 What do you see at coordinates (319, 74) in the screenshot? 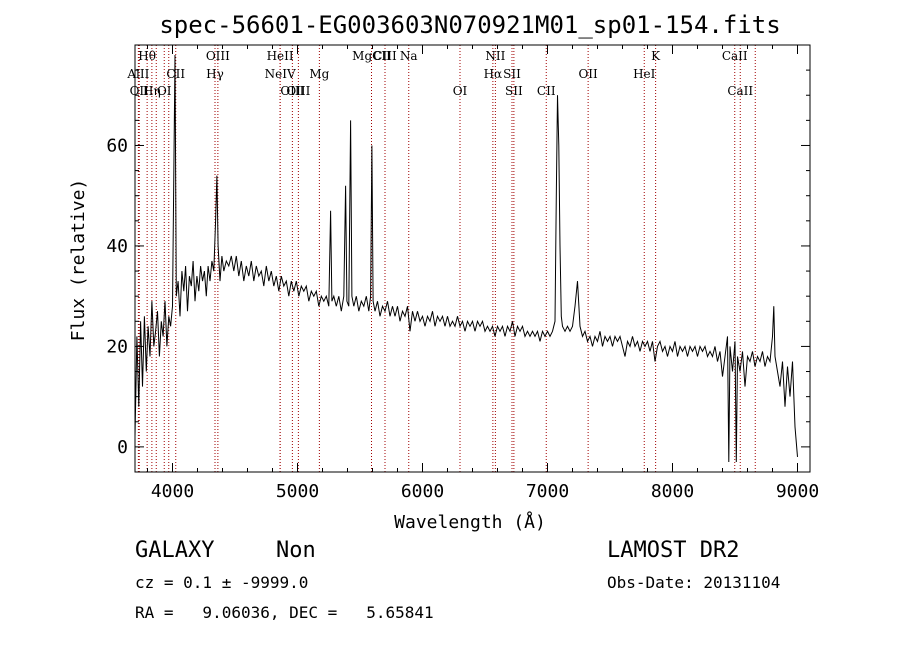
I see `line-marker-label: Mg` at bounding box center [319, 74].